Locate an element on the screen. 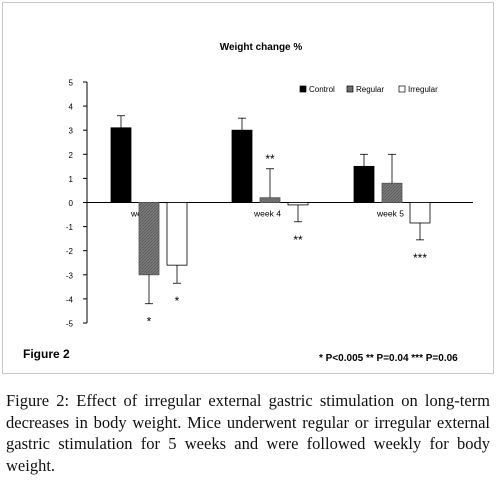  y-tick-label: 1 is located at coordinates (71, 179).